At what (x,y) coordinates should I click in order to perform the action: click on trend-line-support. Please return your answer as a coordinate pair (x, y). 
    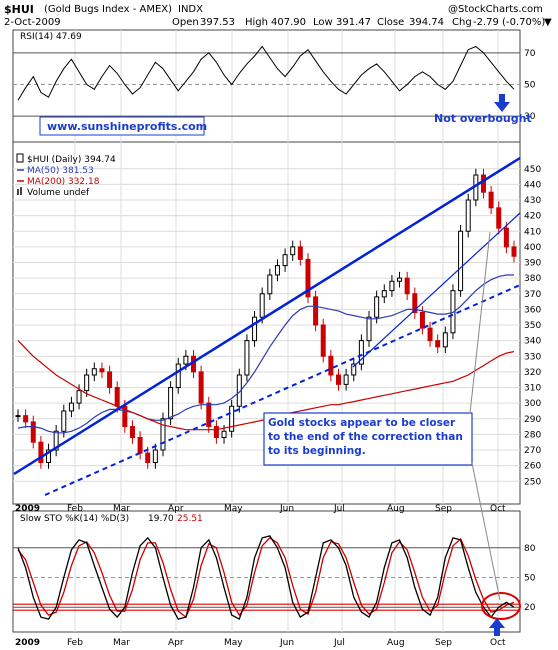
    Looking at the image, I should click on (436, 290).